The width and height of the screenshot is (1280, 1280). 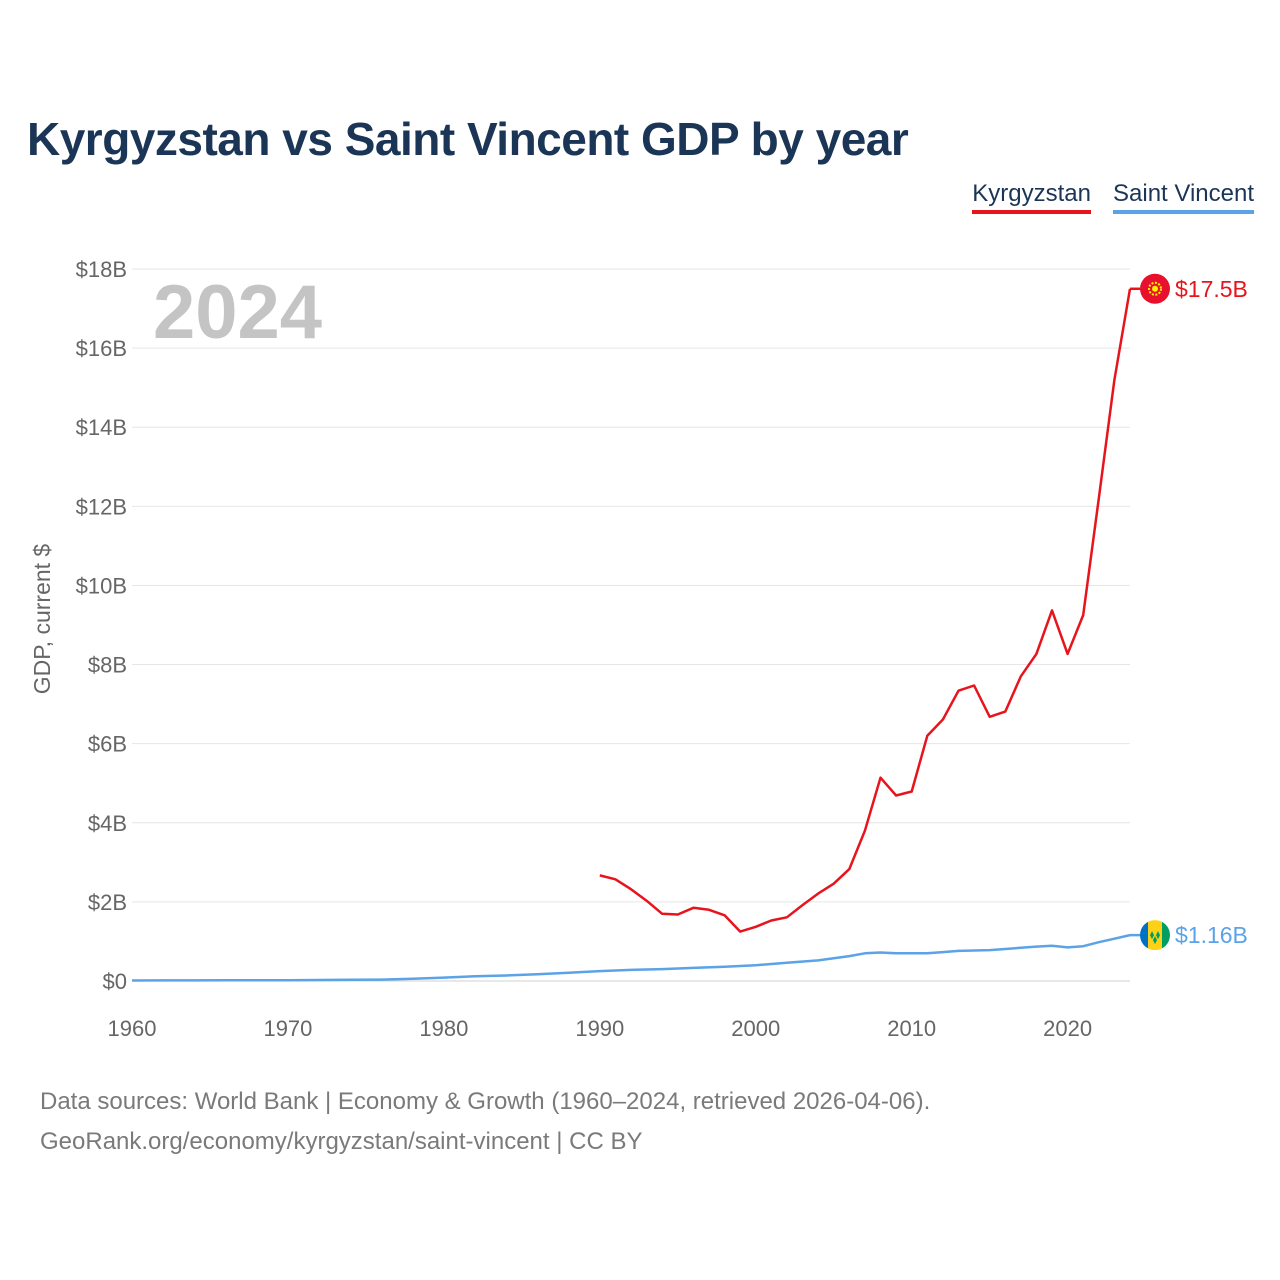 What do you see at coordinates (755, 1028) in the screenshot?
I see `x-tick-label: 2000` at bounding box center [755, 1028].